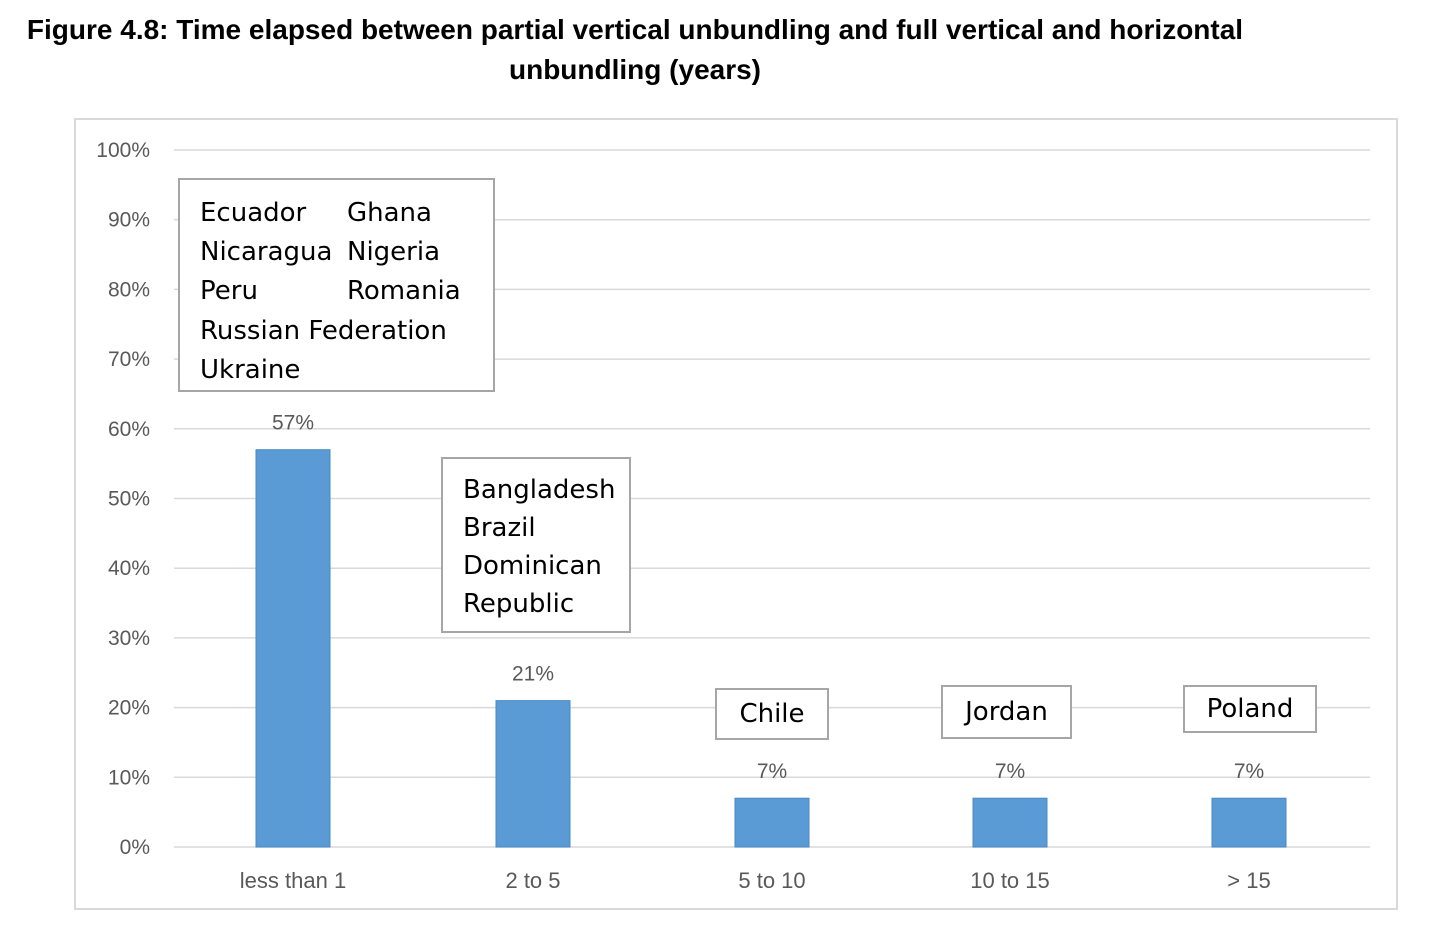  What do you see at coordinates (404, 291) in the screenshot?
I see `country-label: Romania` at bounding box center [404, 291].